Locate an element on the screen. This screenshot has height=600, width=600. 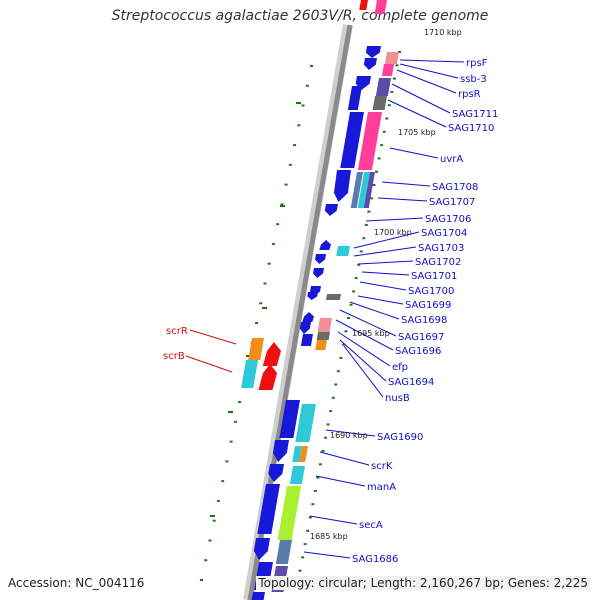
gene-label: efp is located at coordinates (400, 367).